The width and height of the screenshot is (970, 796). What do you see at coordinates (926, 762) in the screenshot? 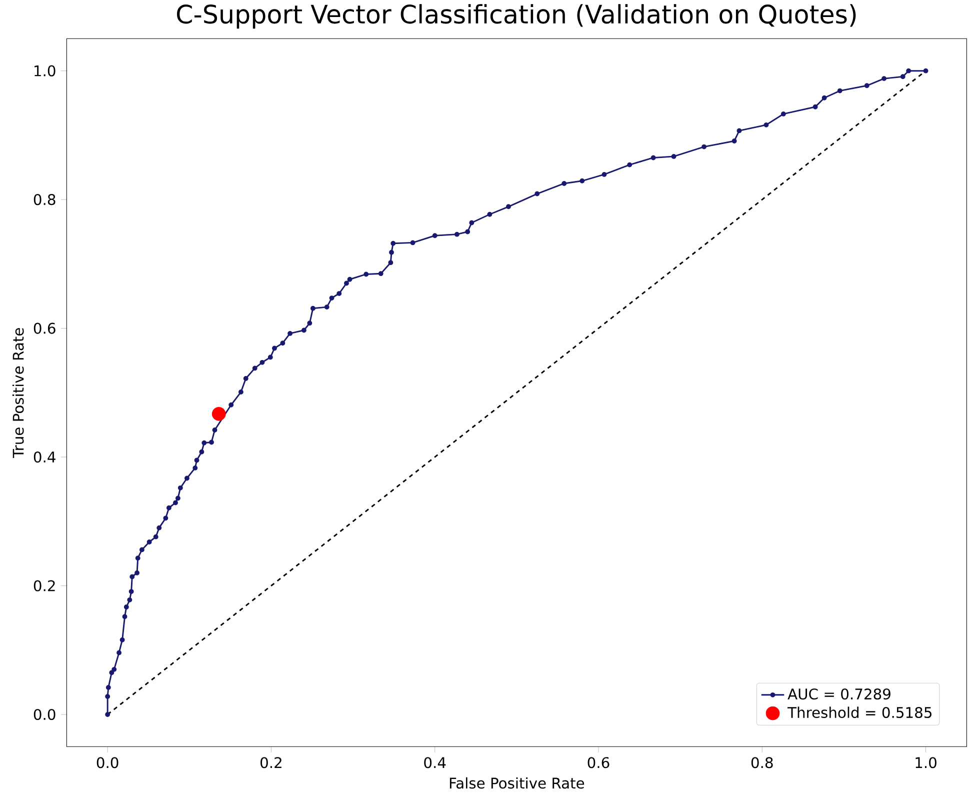
I see `x-tick-label: 1.0` at bounding box center [926, 762].